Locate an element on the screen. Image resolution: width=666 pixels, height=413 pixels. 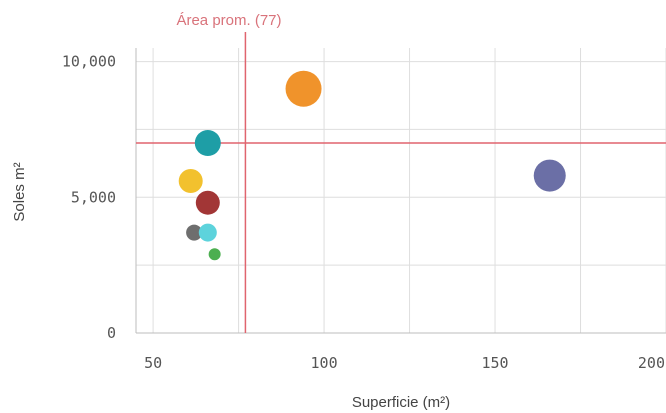
y-tick-label: 5,000 is located at coordinates (93, 197).